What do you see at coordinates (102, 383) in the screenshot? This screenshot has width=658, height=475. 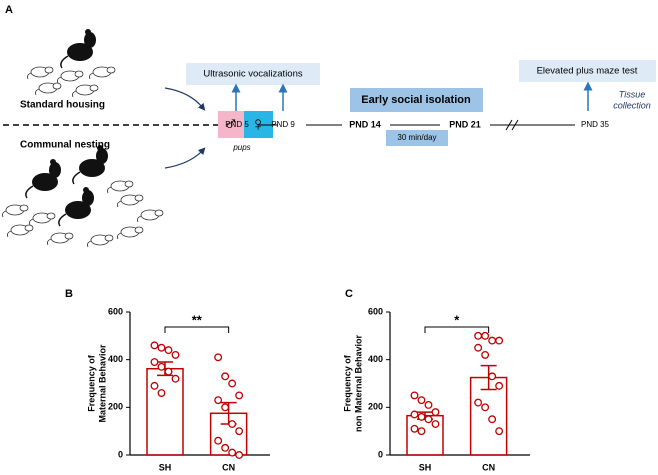 I see `y-axis-label: Maternal Behavior` at bounding box center [102, 383].